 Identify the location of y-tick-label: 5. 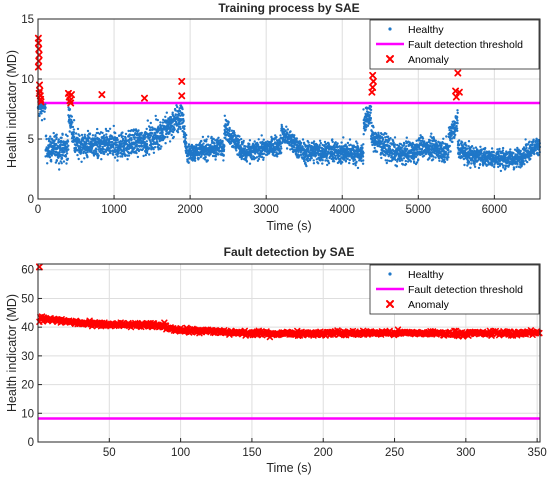
(31, 140).